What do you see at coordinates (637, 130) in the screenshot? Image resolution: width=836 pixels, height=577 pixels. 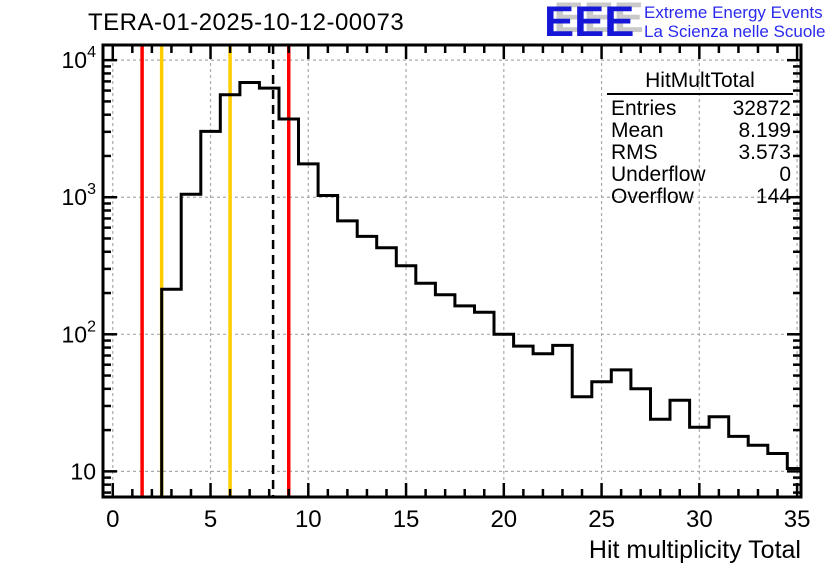 I see `stats-row-label: Mean` at bounding box center [637, 130].